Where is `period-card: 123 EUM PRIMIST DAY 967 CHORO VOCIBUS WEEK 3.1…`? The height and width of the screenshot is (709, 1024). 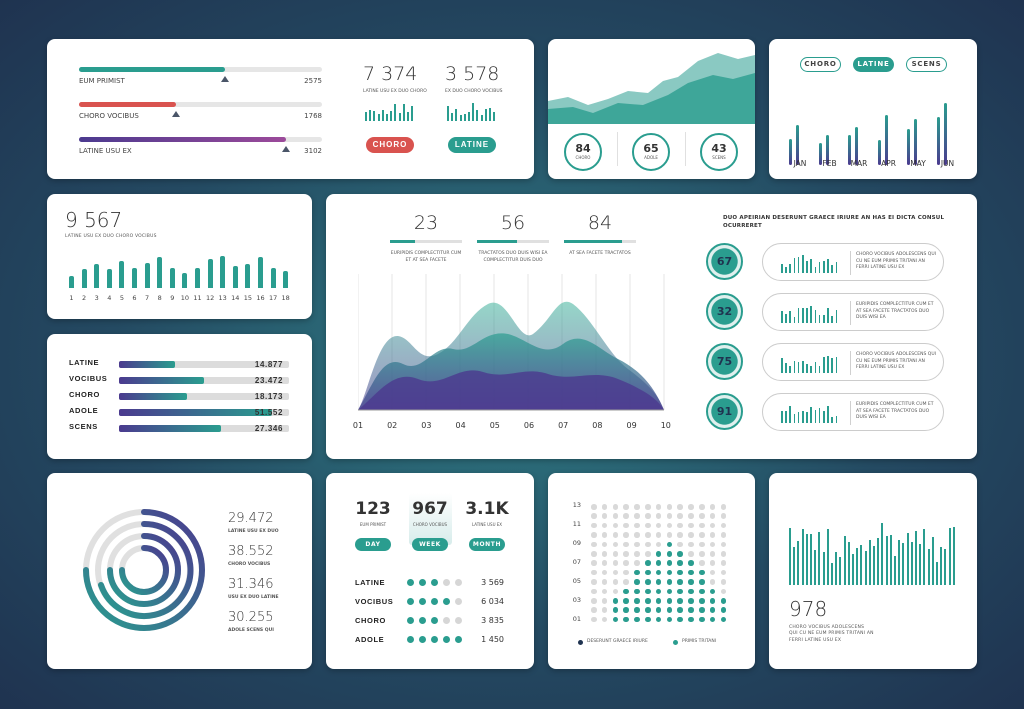 period-card: 123 EUM PRIMIST DAY 967 CHORO VOCIBUS WEEK 3.1… is located at coordinates (430, 571).